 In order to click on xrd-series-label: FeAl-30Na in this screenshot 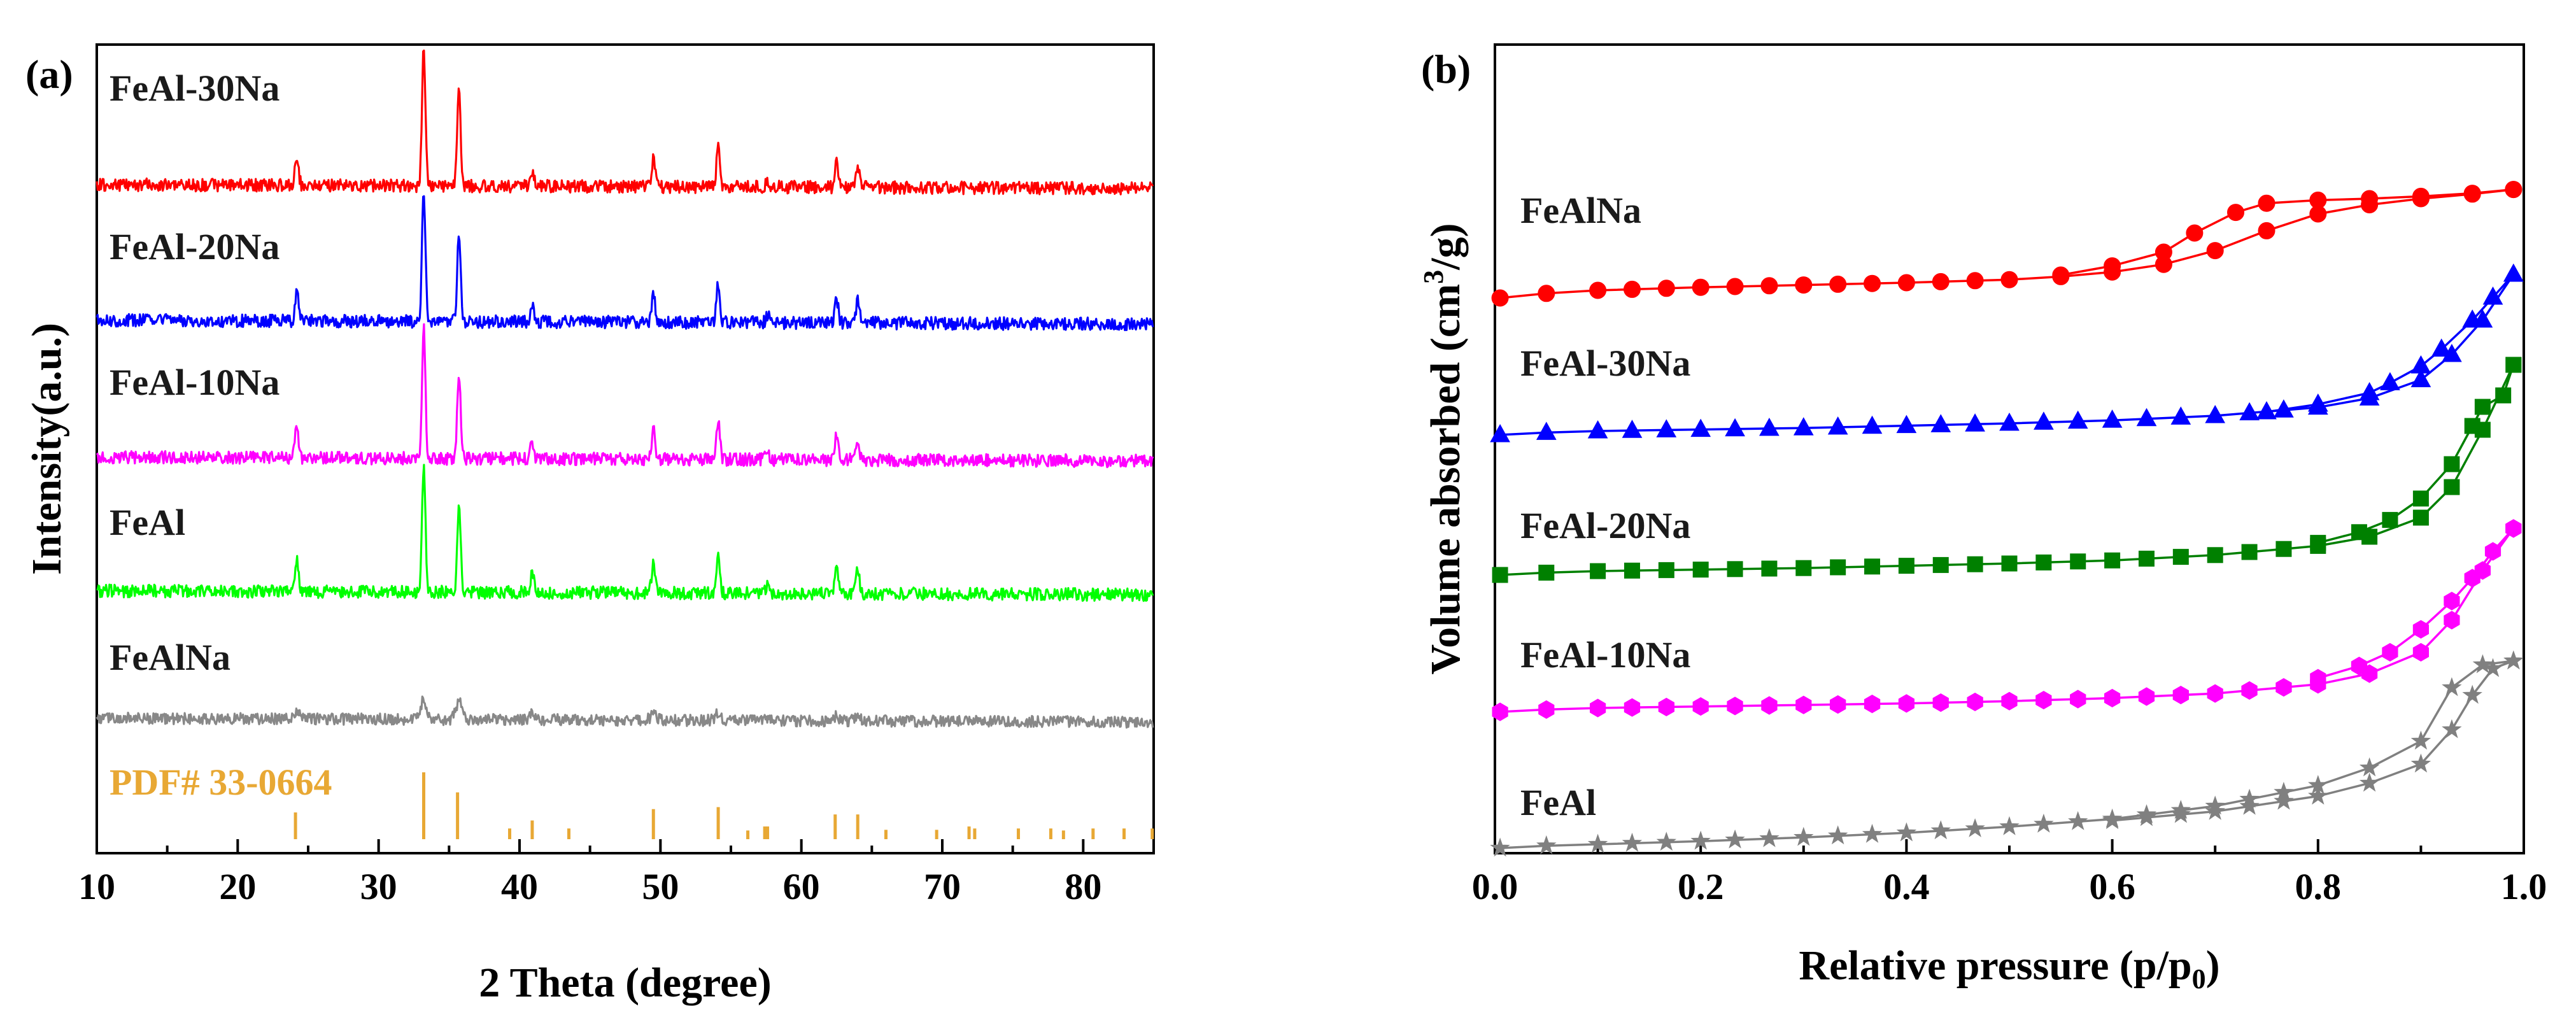, I will do `click(195, 88)`.